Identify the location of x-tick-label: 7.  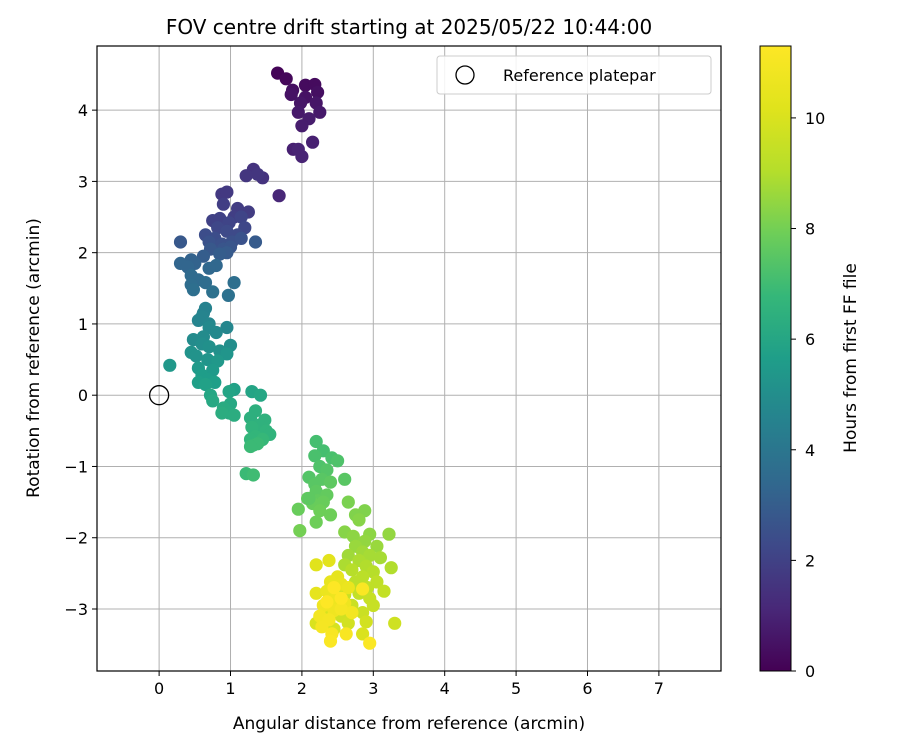
(659, 688).